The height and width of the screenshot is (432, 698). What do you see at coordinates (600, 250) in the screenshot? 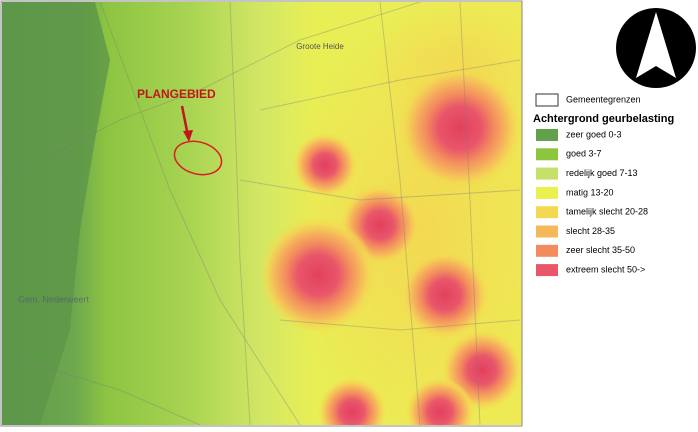
I see `legend-label: zeer slecht 35-50` at bounding box center [600, 250].